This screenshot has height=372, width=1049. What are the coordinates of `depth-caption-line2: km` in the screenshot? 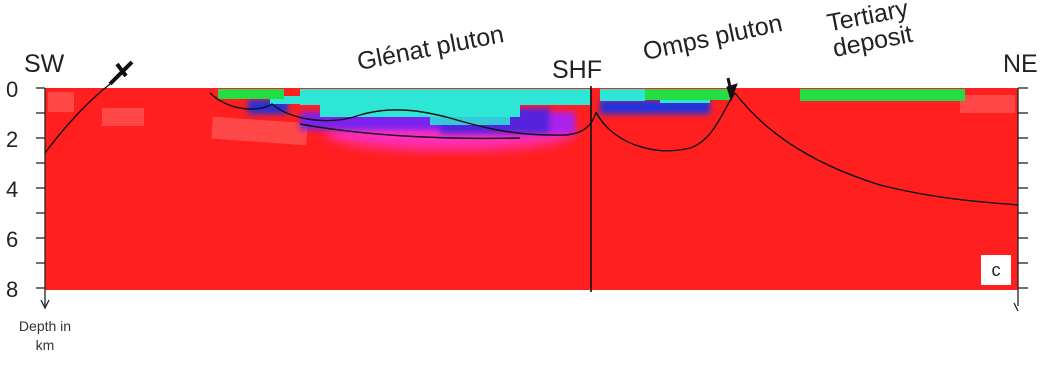 It's located at (45, 344).